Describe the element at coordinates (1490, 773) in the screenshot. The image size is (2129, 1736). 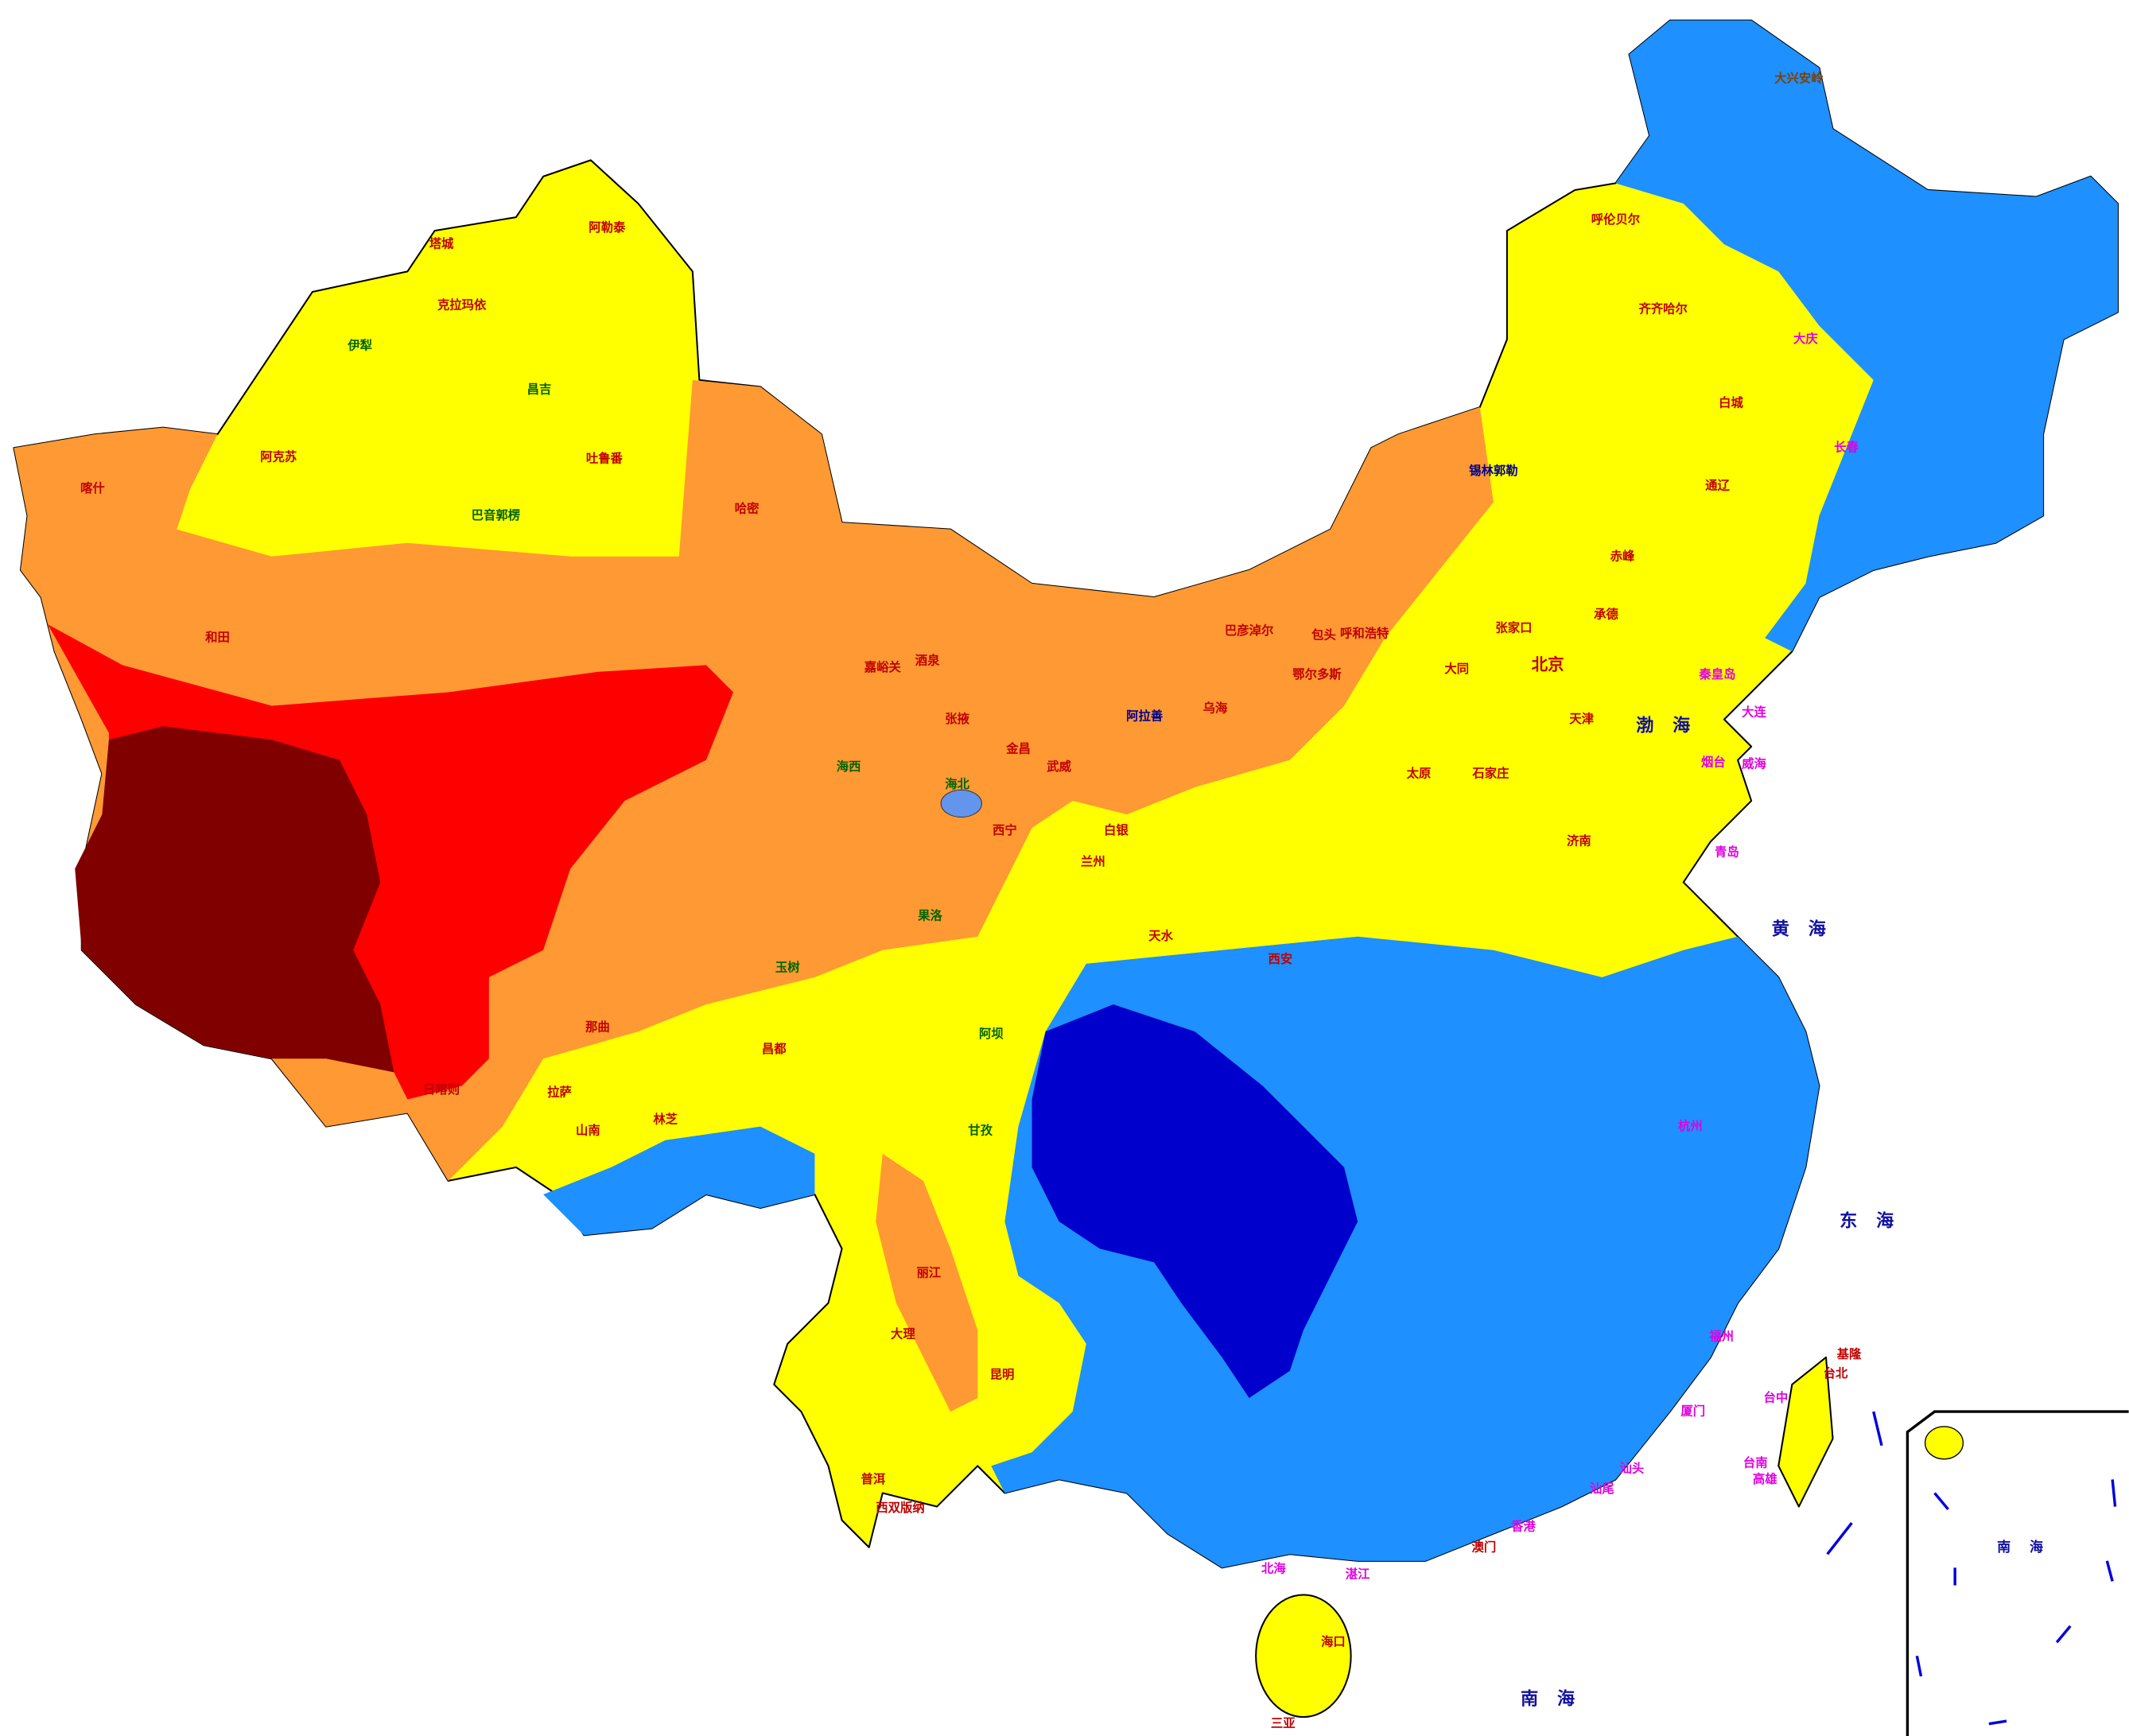
I see `place-label: 石家庄` at that location.